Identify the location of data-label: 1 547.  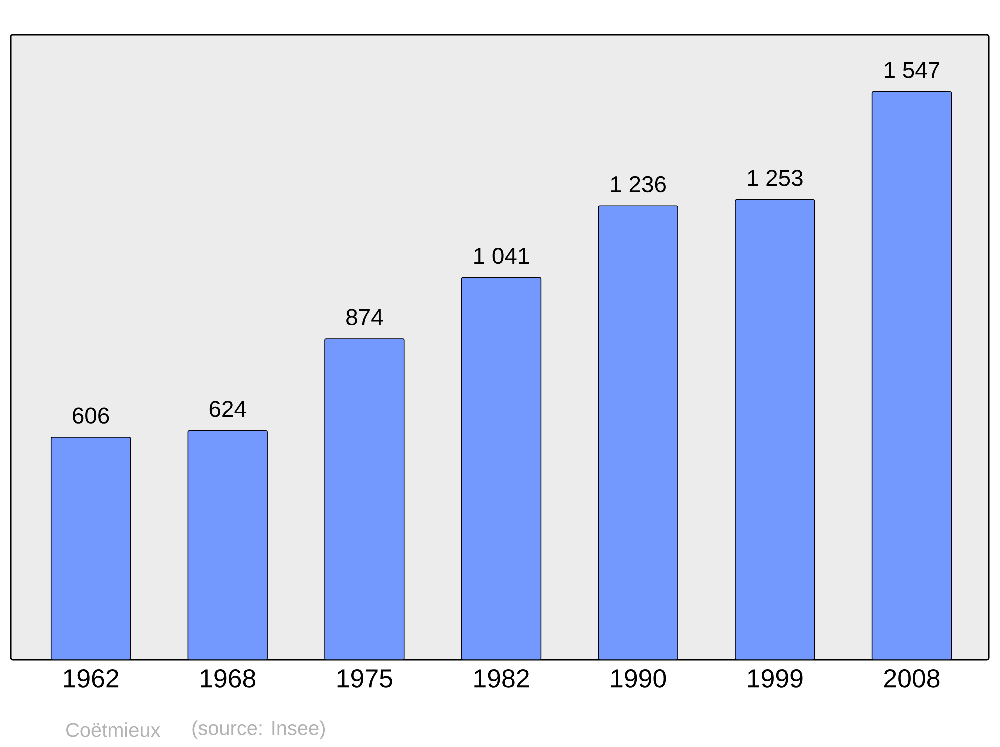
(912, 70).